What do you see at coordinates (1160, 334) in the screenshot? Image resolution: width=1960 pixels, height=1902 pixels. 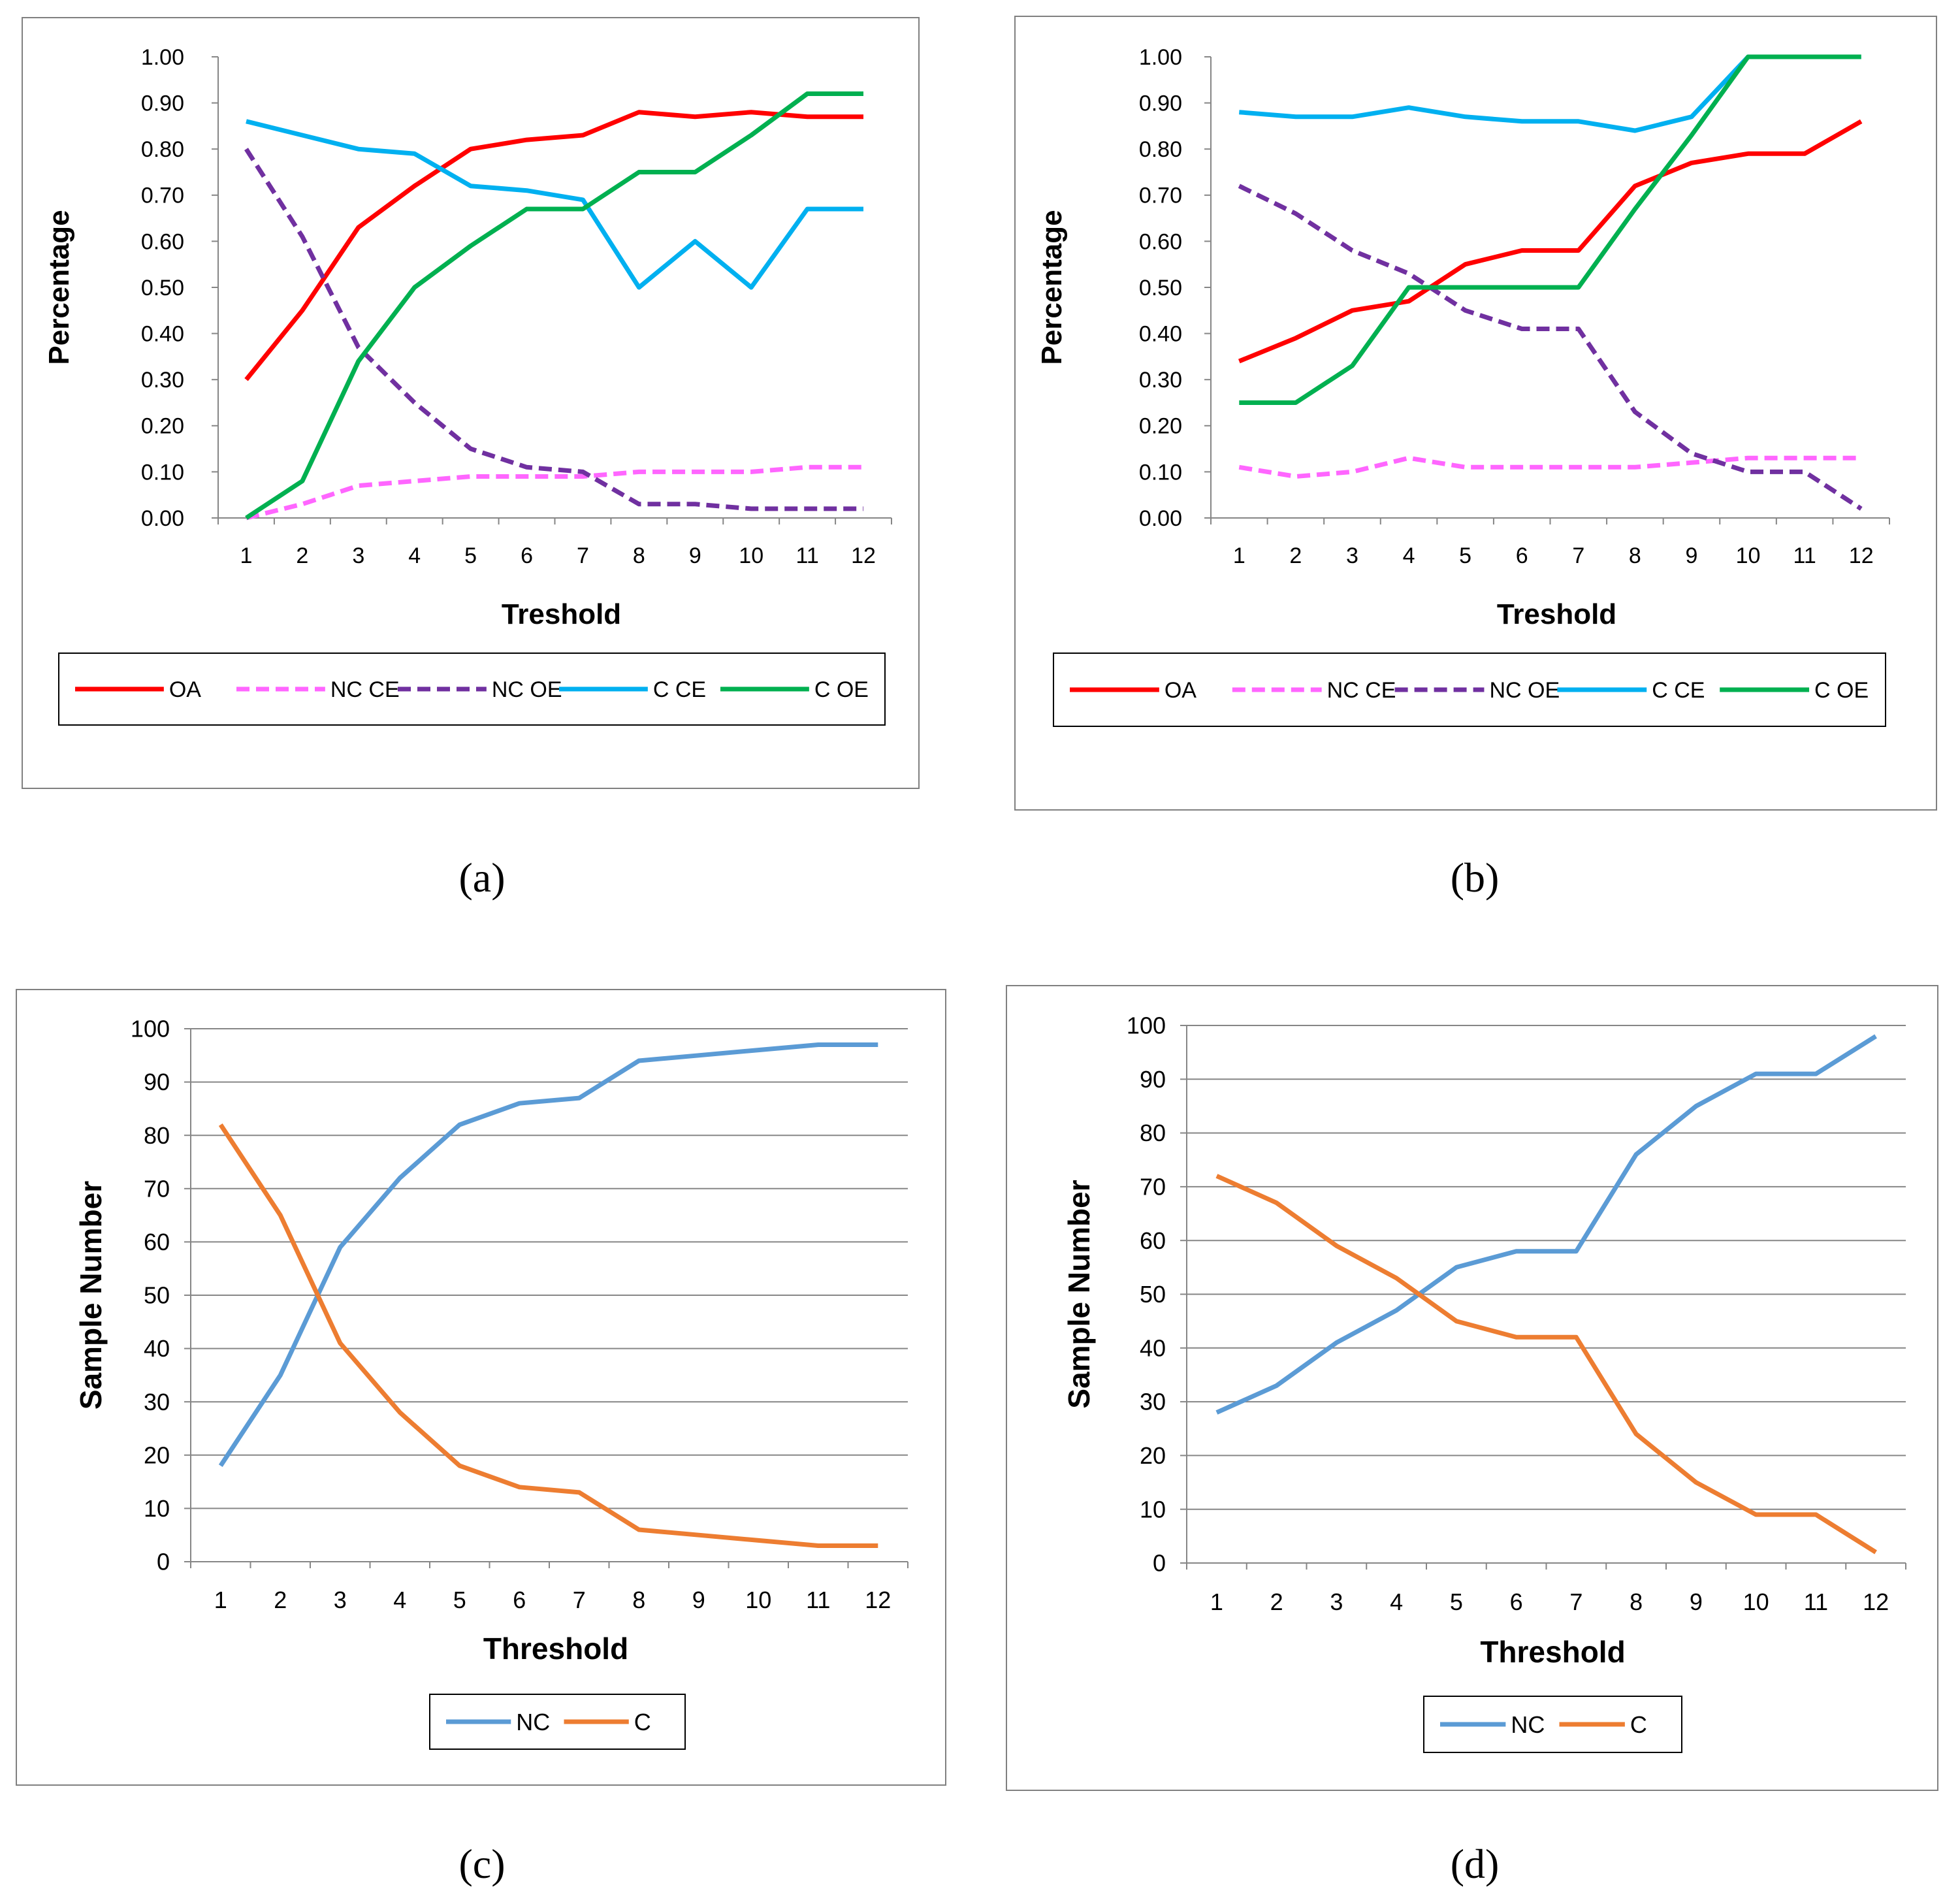 I see `y-tick-label: 0.40` at bounding box center [1160, 334].